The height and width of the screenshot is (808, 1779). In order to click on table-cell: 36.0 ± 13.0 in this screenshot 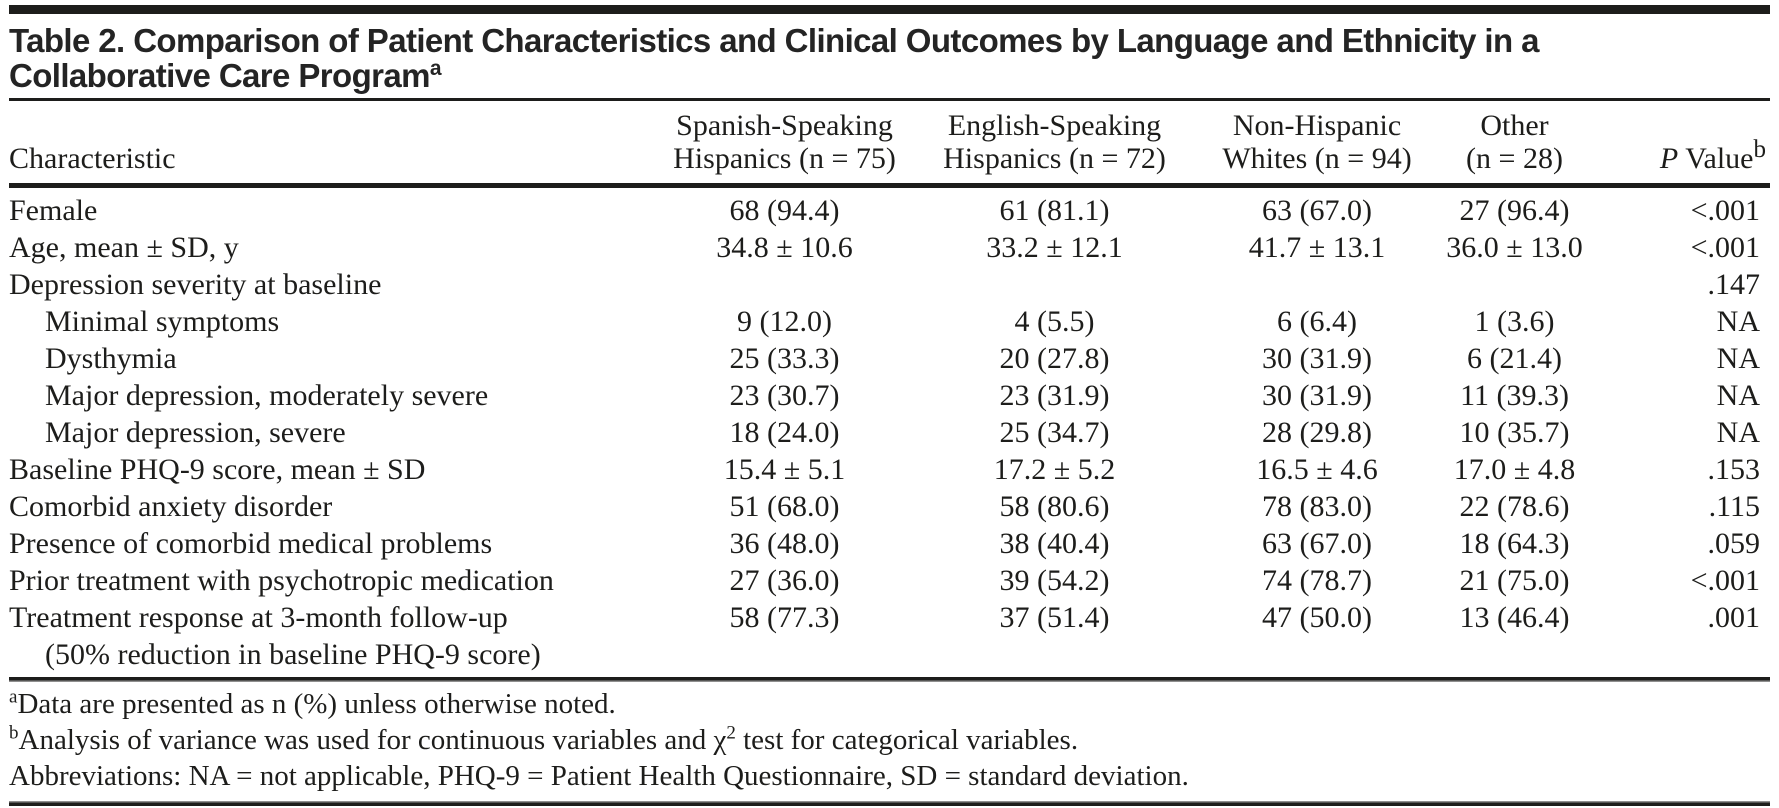, I will do `click(1514, 247)`.